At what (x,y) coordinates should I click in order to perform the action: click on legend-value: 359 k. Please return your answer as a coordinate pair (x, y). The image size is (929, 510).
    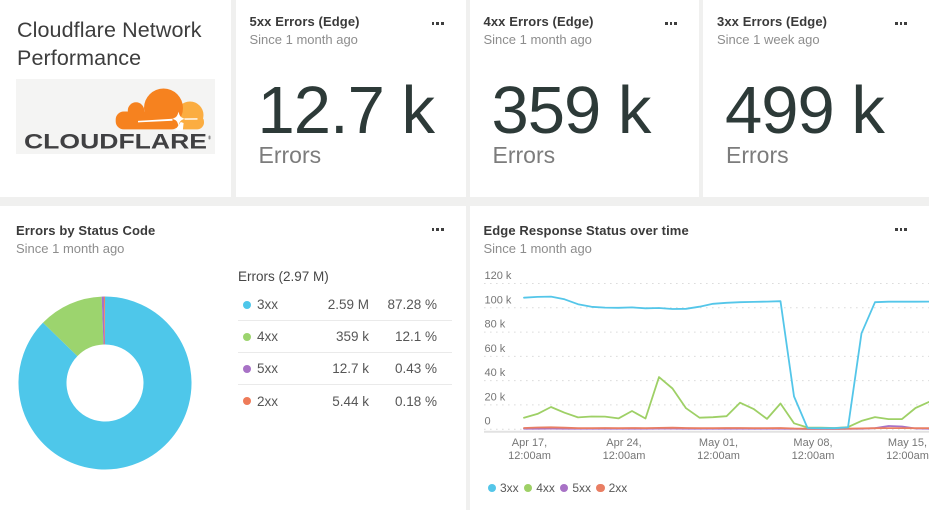
    Looking at the image, I should click on (352, 336).